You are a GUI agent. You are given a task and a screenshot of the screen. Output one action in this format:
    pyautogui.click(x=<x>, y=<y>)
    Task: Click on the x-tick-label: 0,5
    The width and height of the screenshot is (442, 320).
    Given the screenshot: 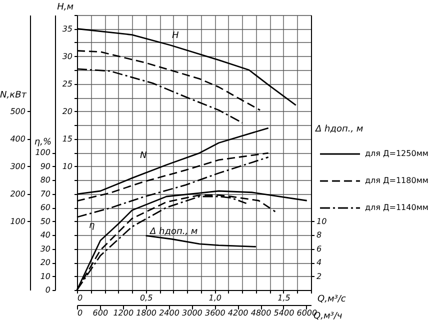 What is the action you would take?
    pyautogui.click(x=146, y=298)
    